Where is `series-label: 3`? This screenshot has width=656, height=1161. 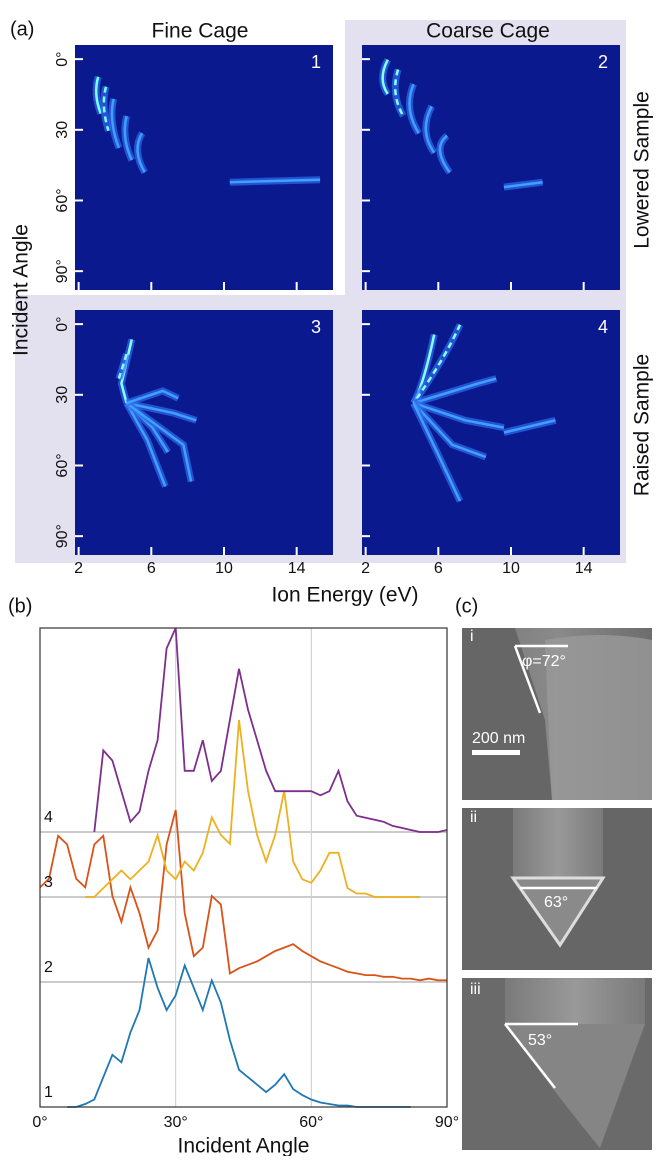 series-label: 3 is located at coordinates (48, 882).